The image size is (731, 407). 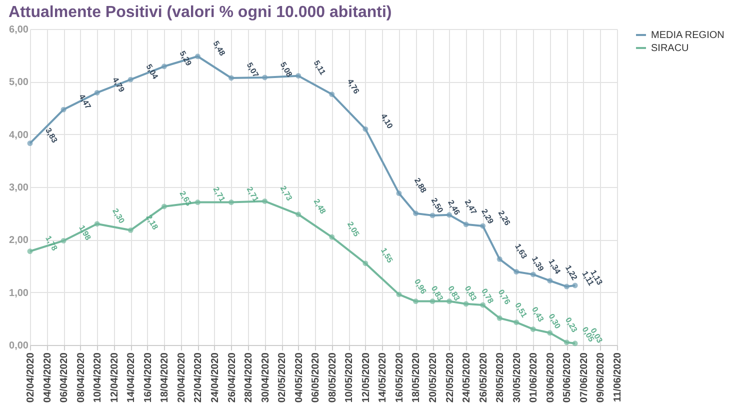 I want to click on x-tick-label: 24/05/2020, so click(x=467, y=377).